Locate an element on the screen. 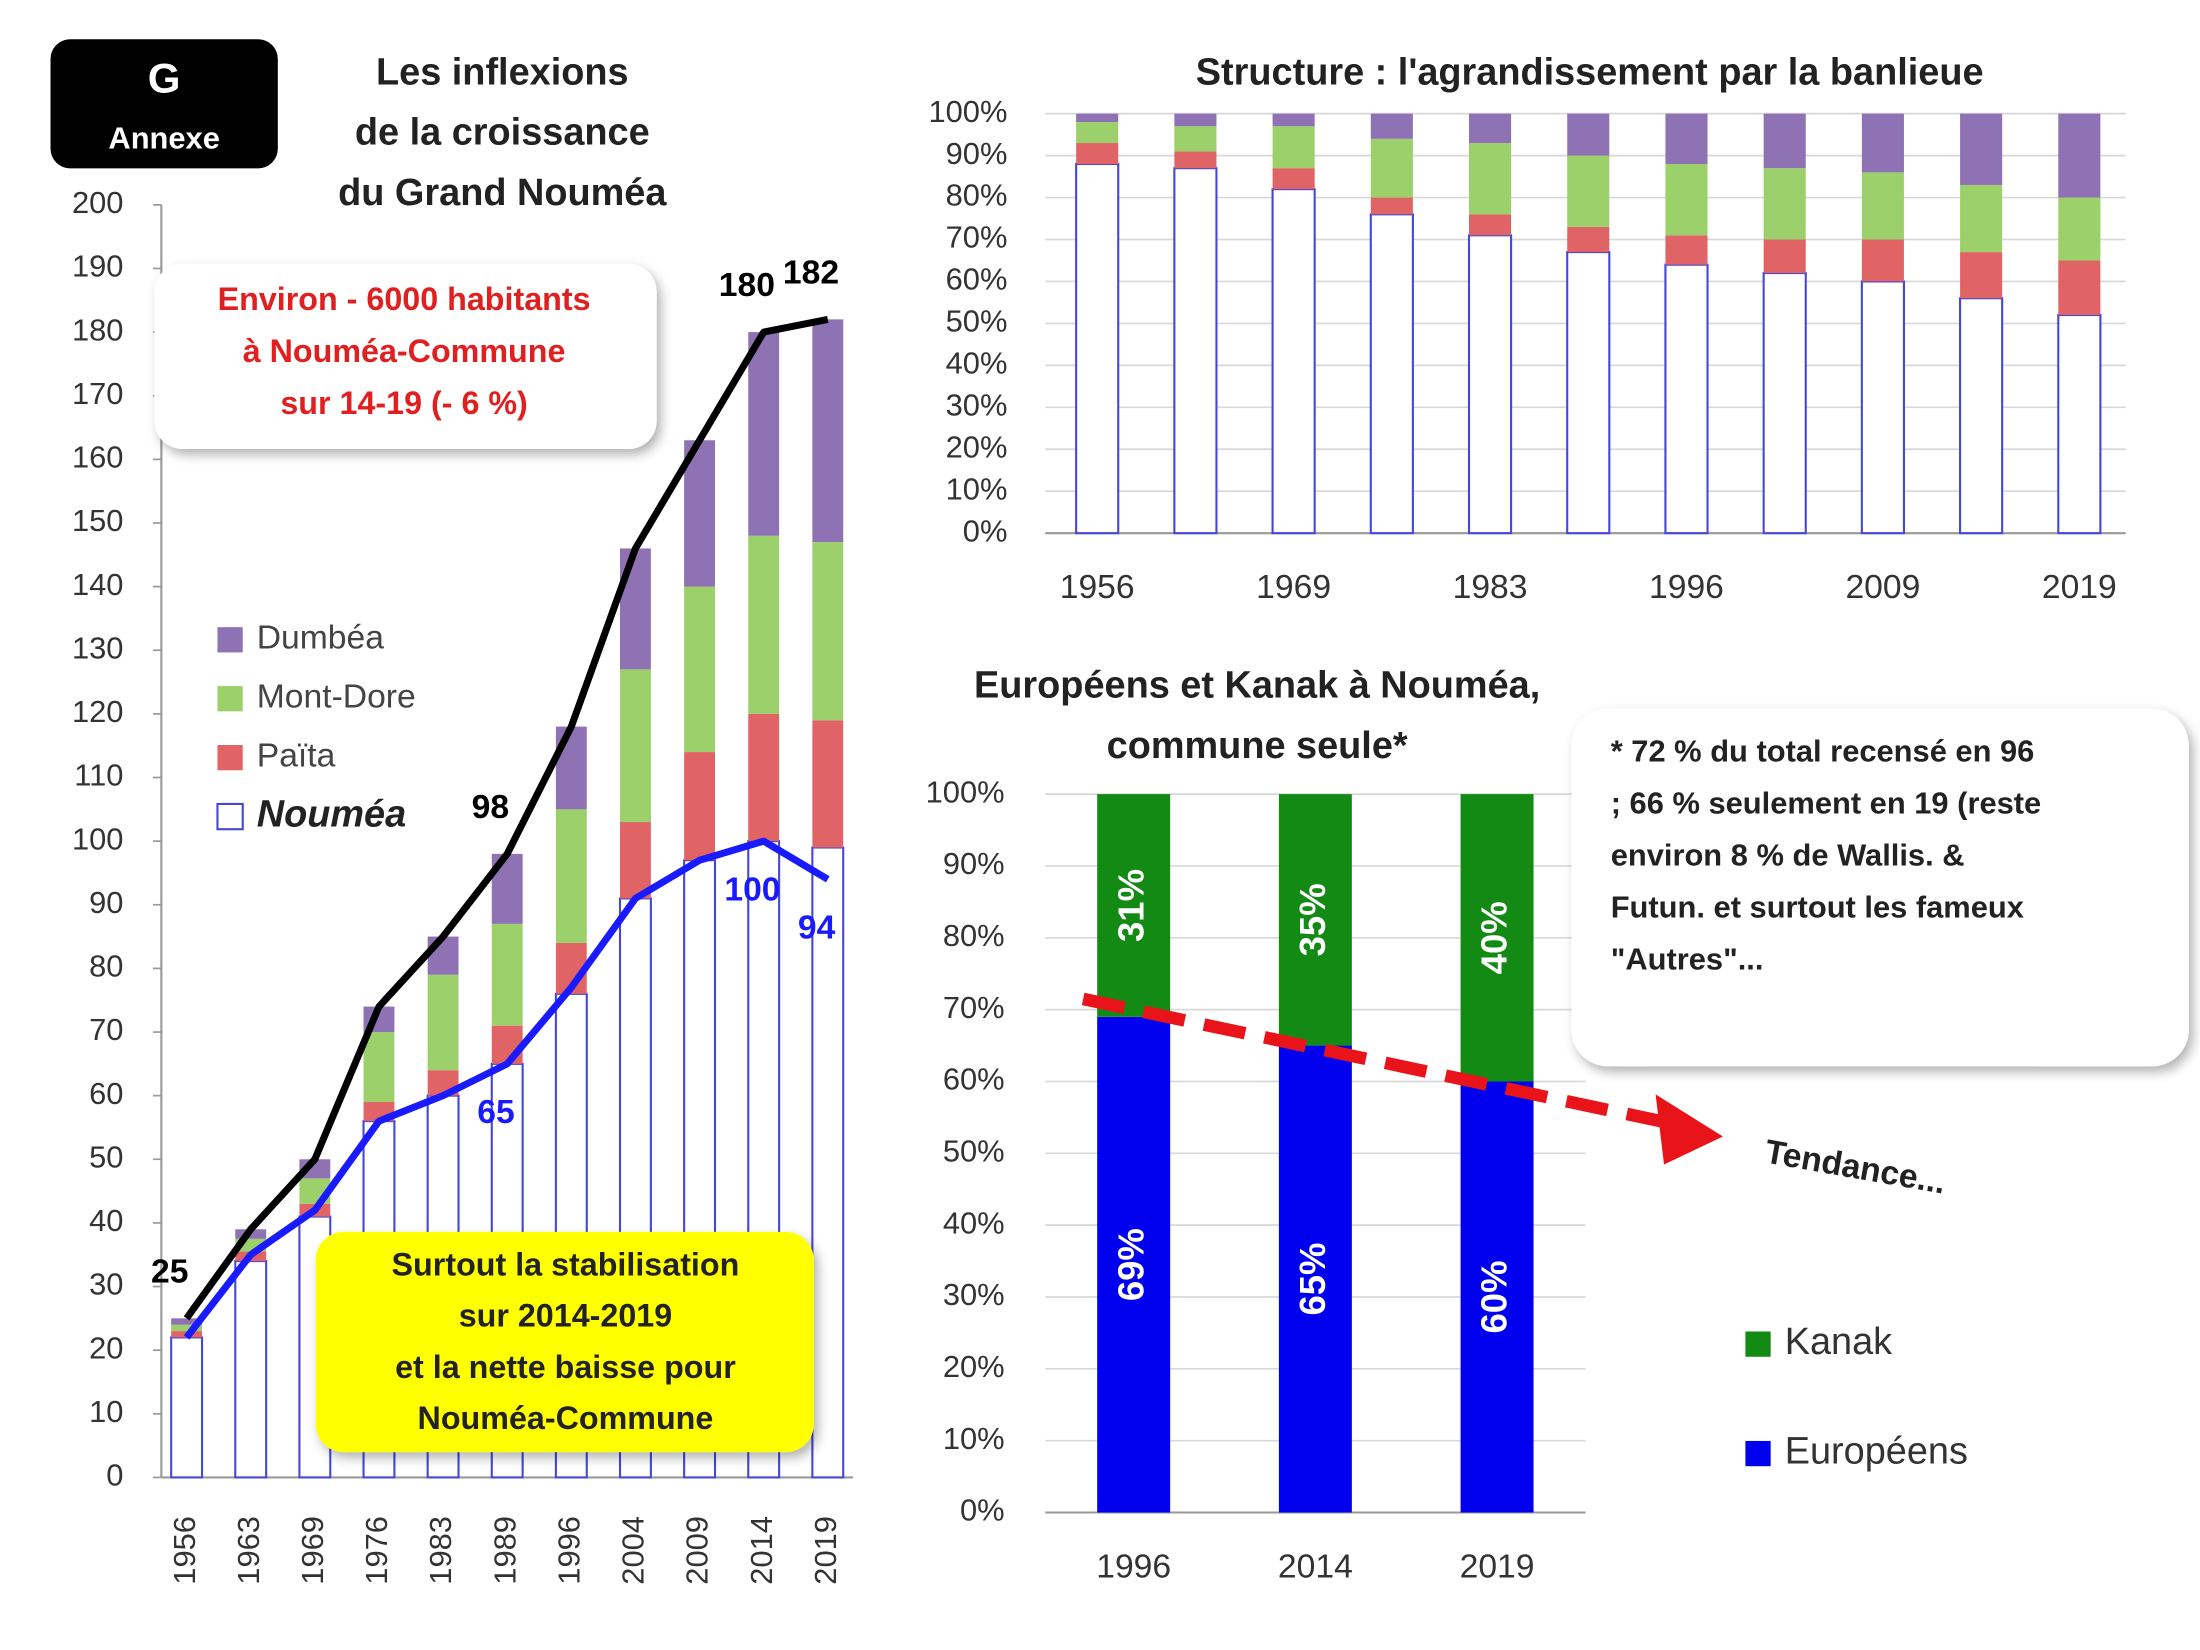 The height and width of the screenshot is (1650, 2200). x-tick-label: 1963 is located at coordinates (248, 1550).